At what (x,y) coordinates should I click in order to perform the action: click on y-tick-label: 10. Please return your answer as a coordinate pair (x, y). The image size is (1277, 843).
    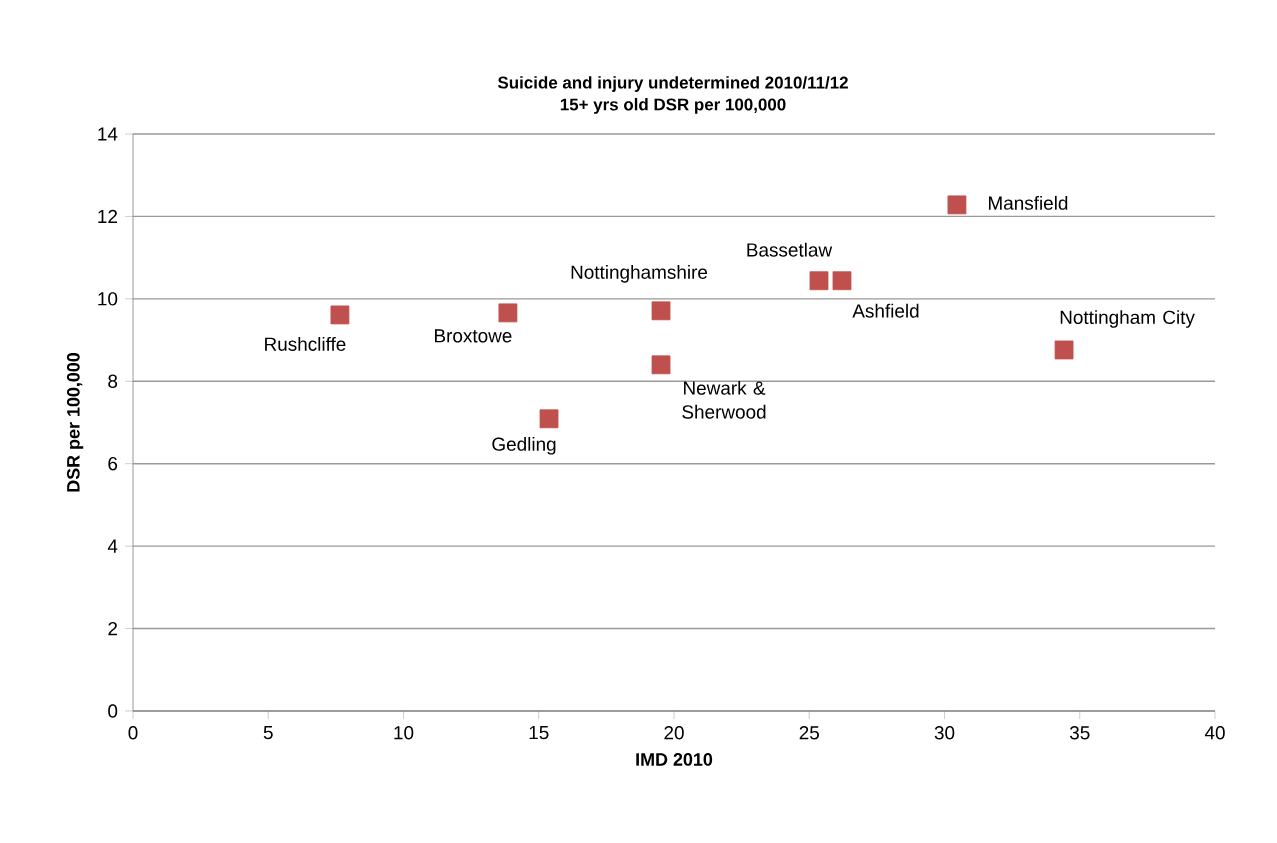
    Looking at the image, I should click on (108, 299).